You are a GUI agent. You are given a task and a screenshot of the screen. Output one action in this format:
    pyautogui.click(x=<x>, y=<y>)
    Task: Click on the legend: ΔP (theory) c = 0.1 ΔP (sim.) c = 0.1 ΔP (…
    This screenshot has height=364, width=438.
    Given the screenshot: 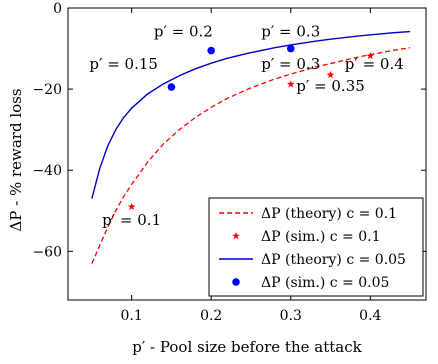 What is the action you would take?
    pyautogui.click(x=316, y=247)
    